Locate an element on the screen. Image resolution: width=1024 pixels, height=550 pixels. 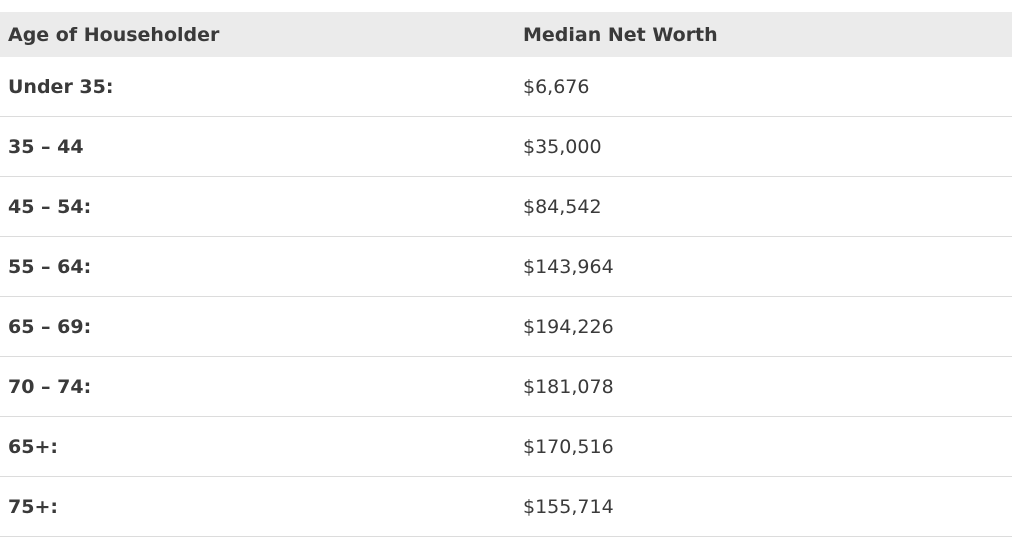
age-cell: 75+: is located at coordinates (257, 506).